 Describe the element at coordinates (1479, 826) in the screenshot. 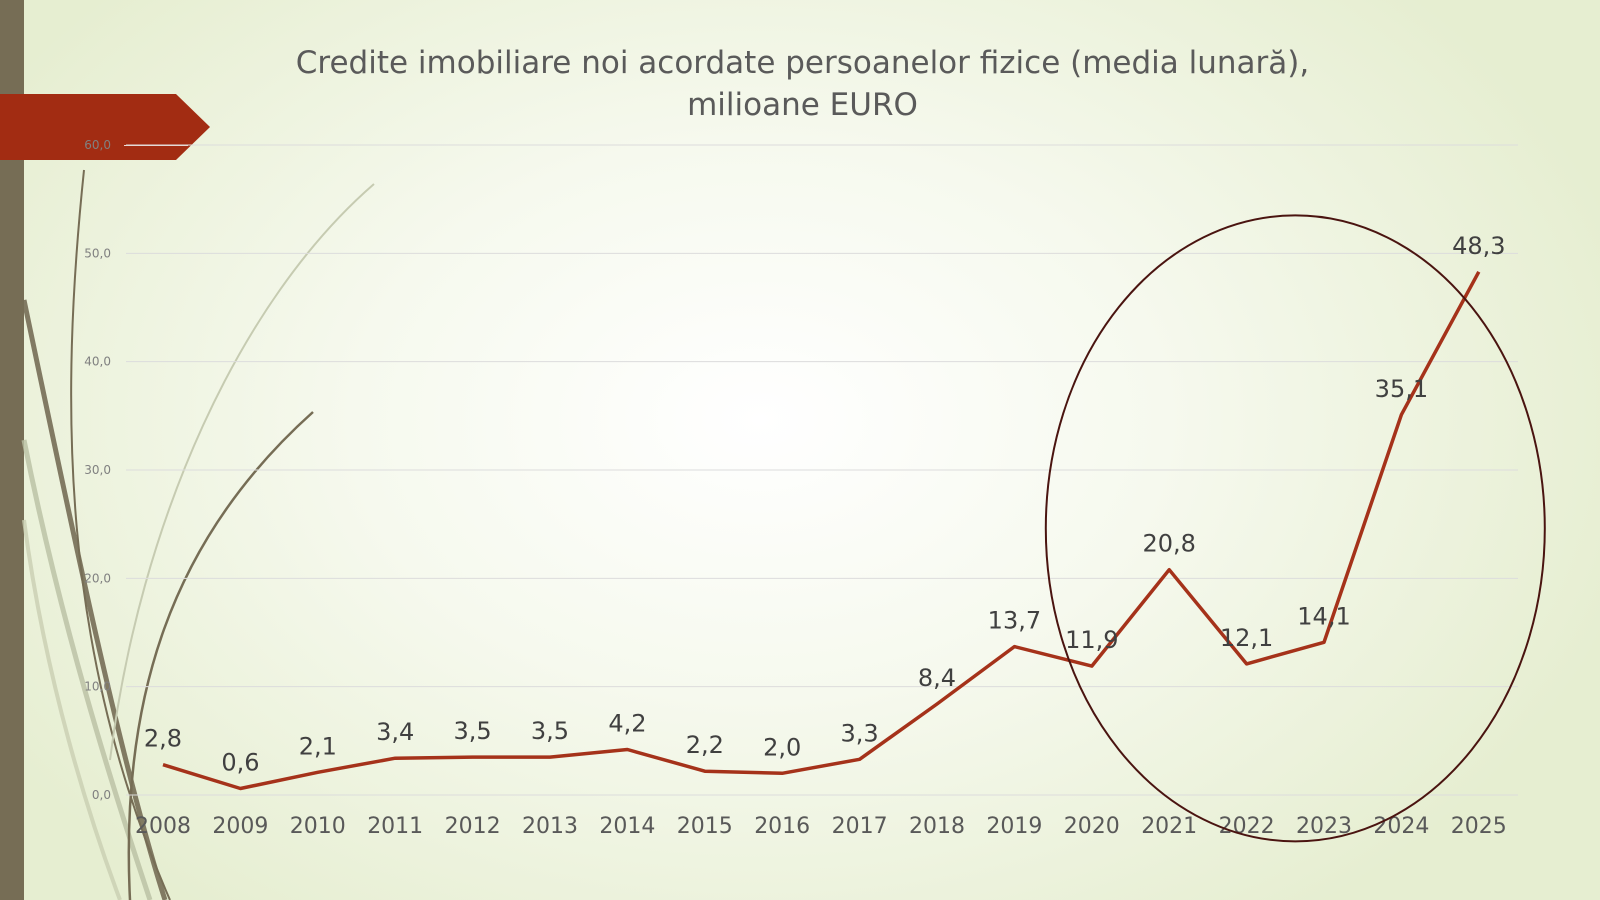

I see `x-tick-label: 2025` at that location.